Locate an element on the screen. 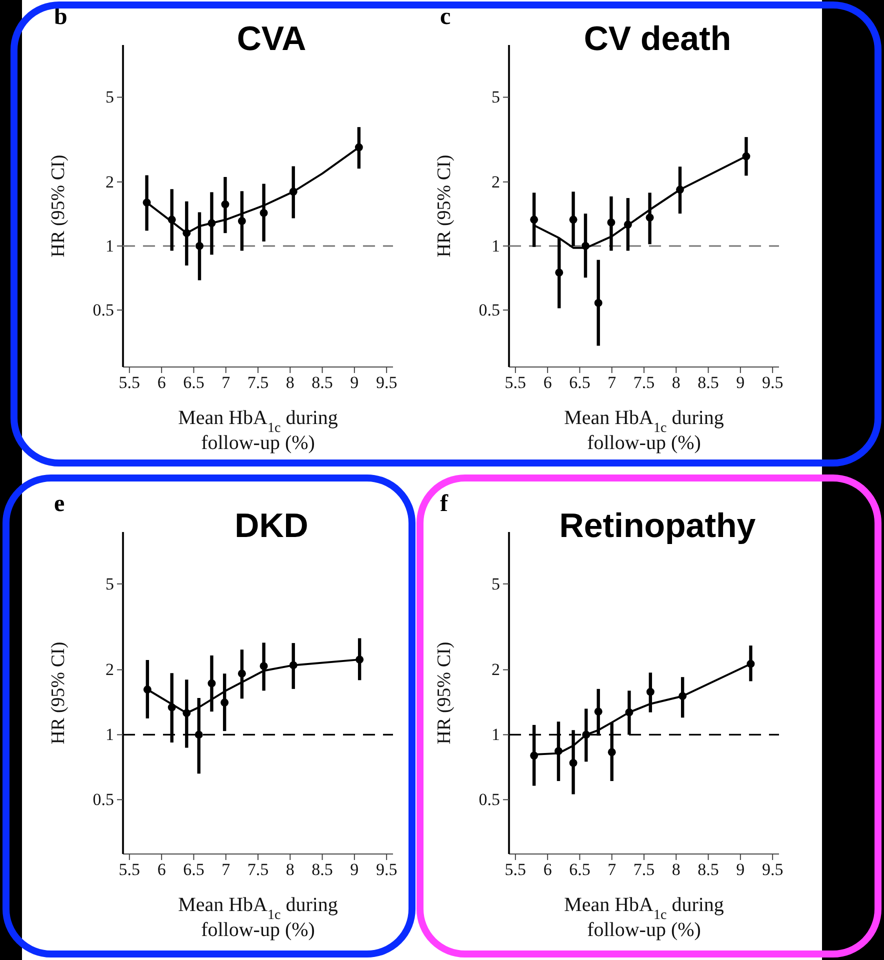 The image size is (884, 960). text: c is located at coordinates (445, 17).